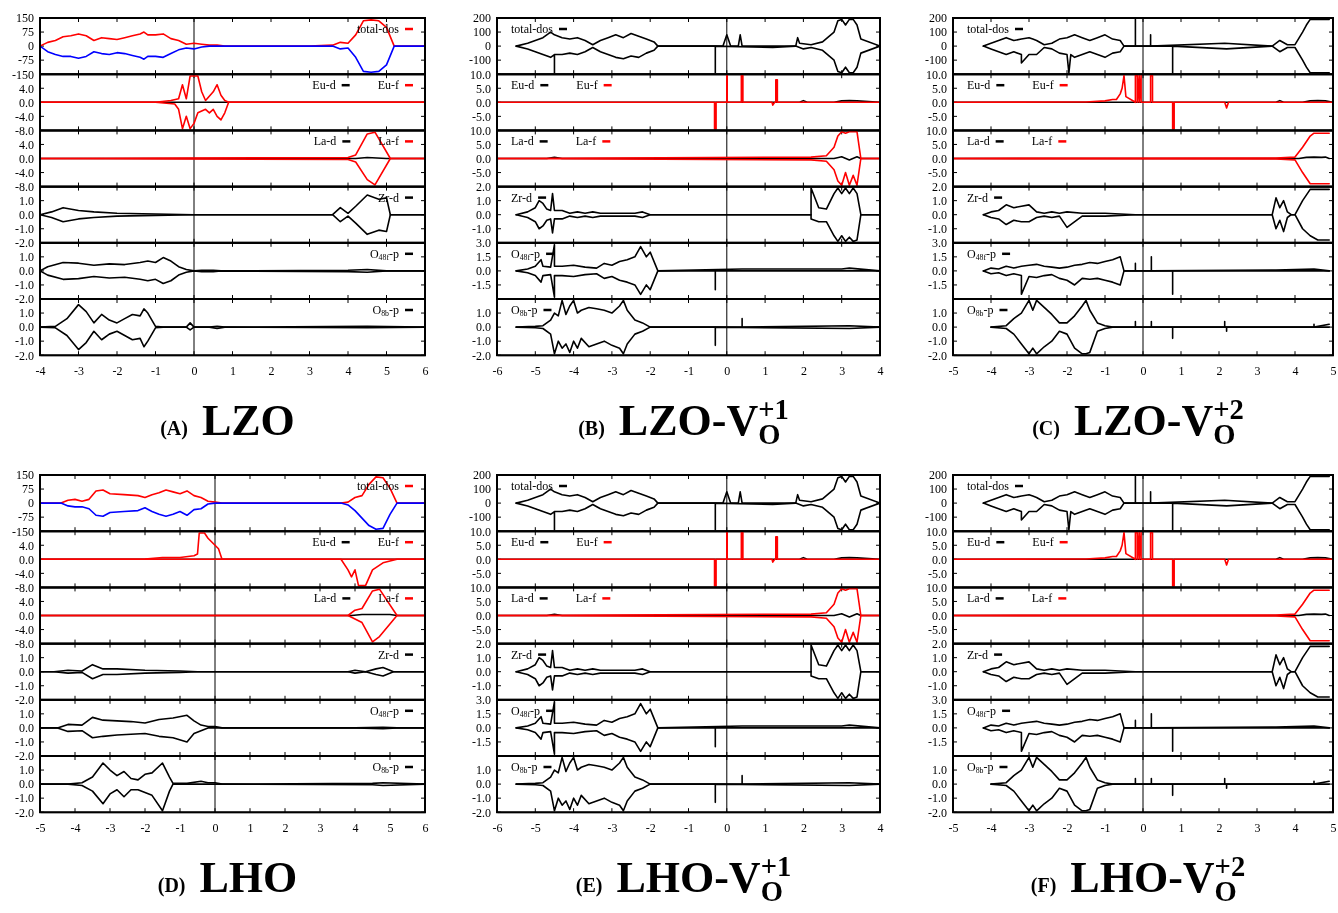  Describe the element at coordinates (1043, 886) in the screenshot. I see `text: (F)` at that location.